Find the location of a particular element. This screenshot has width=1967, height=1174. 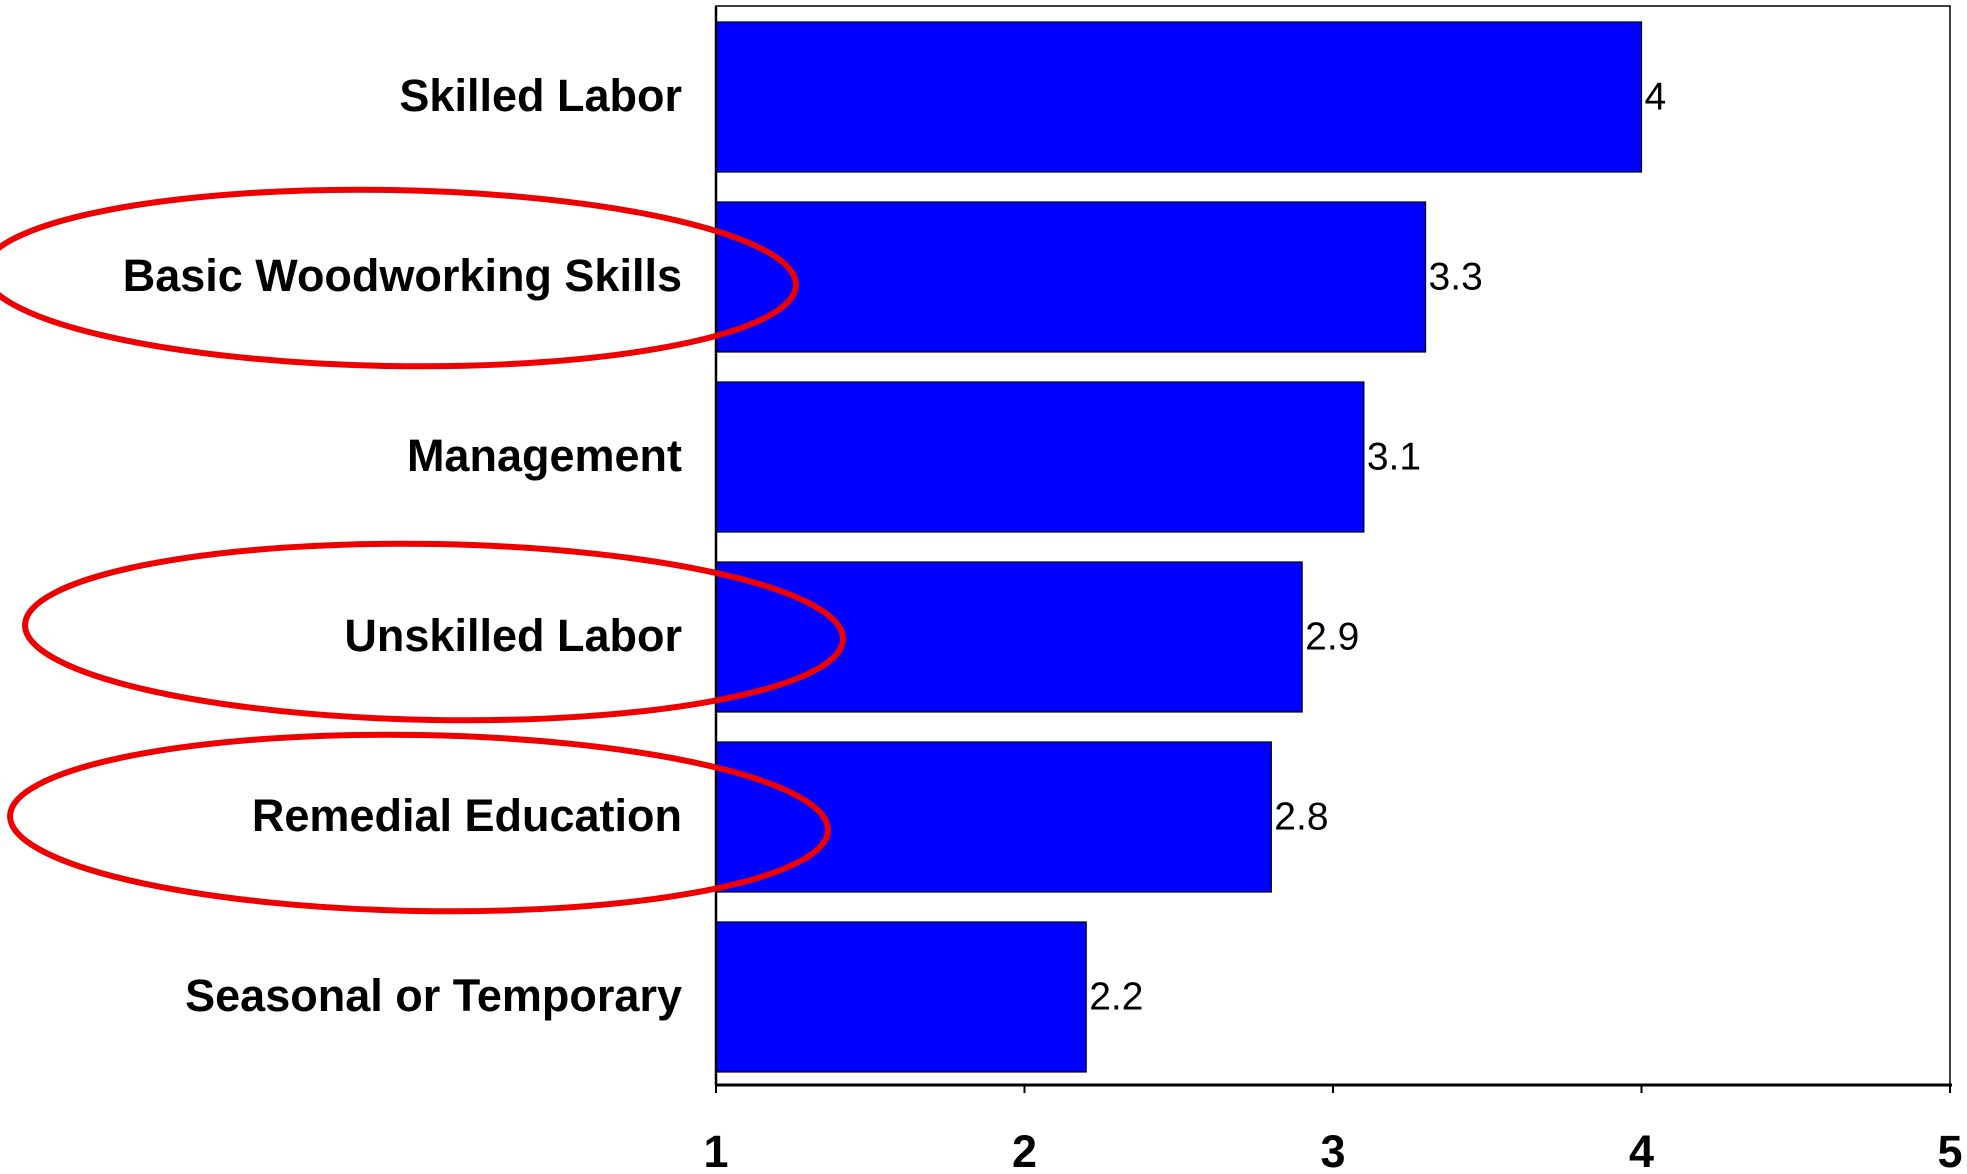

value-label: 2.2 is located at coordinates (1116, 996).